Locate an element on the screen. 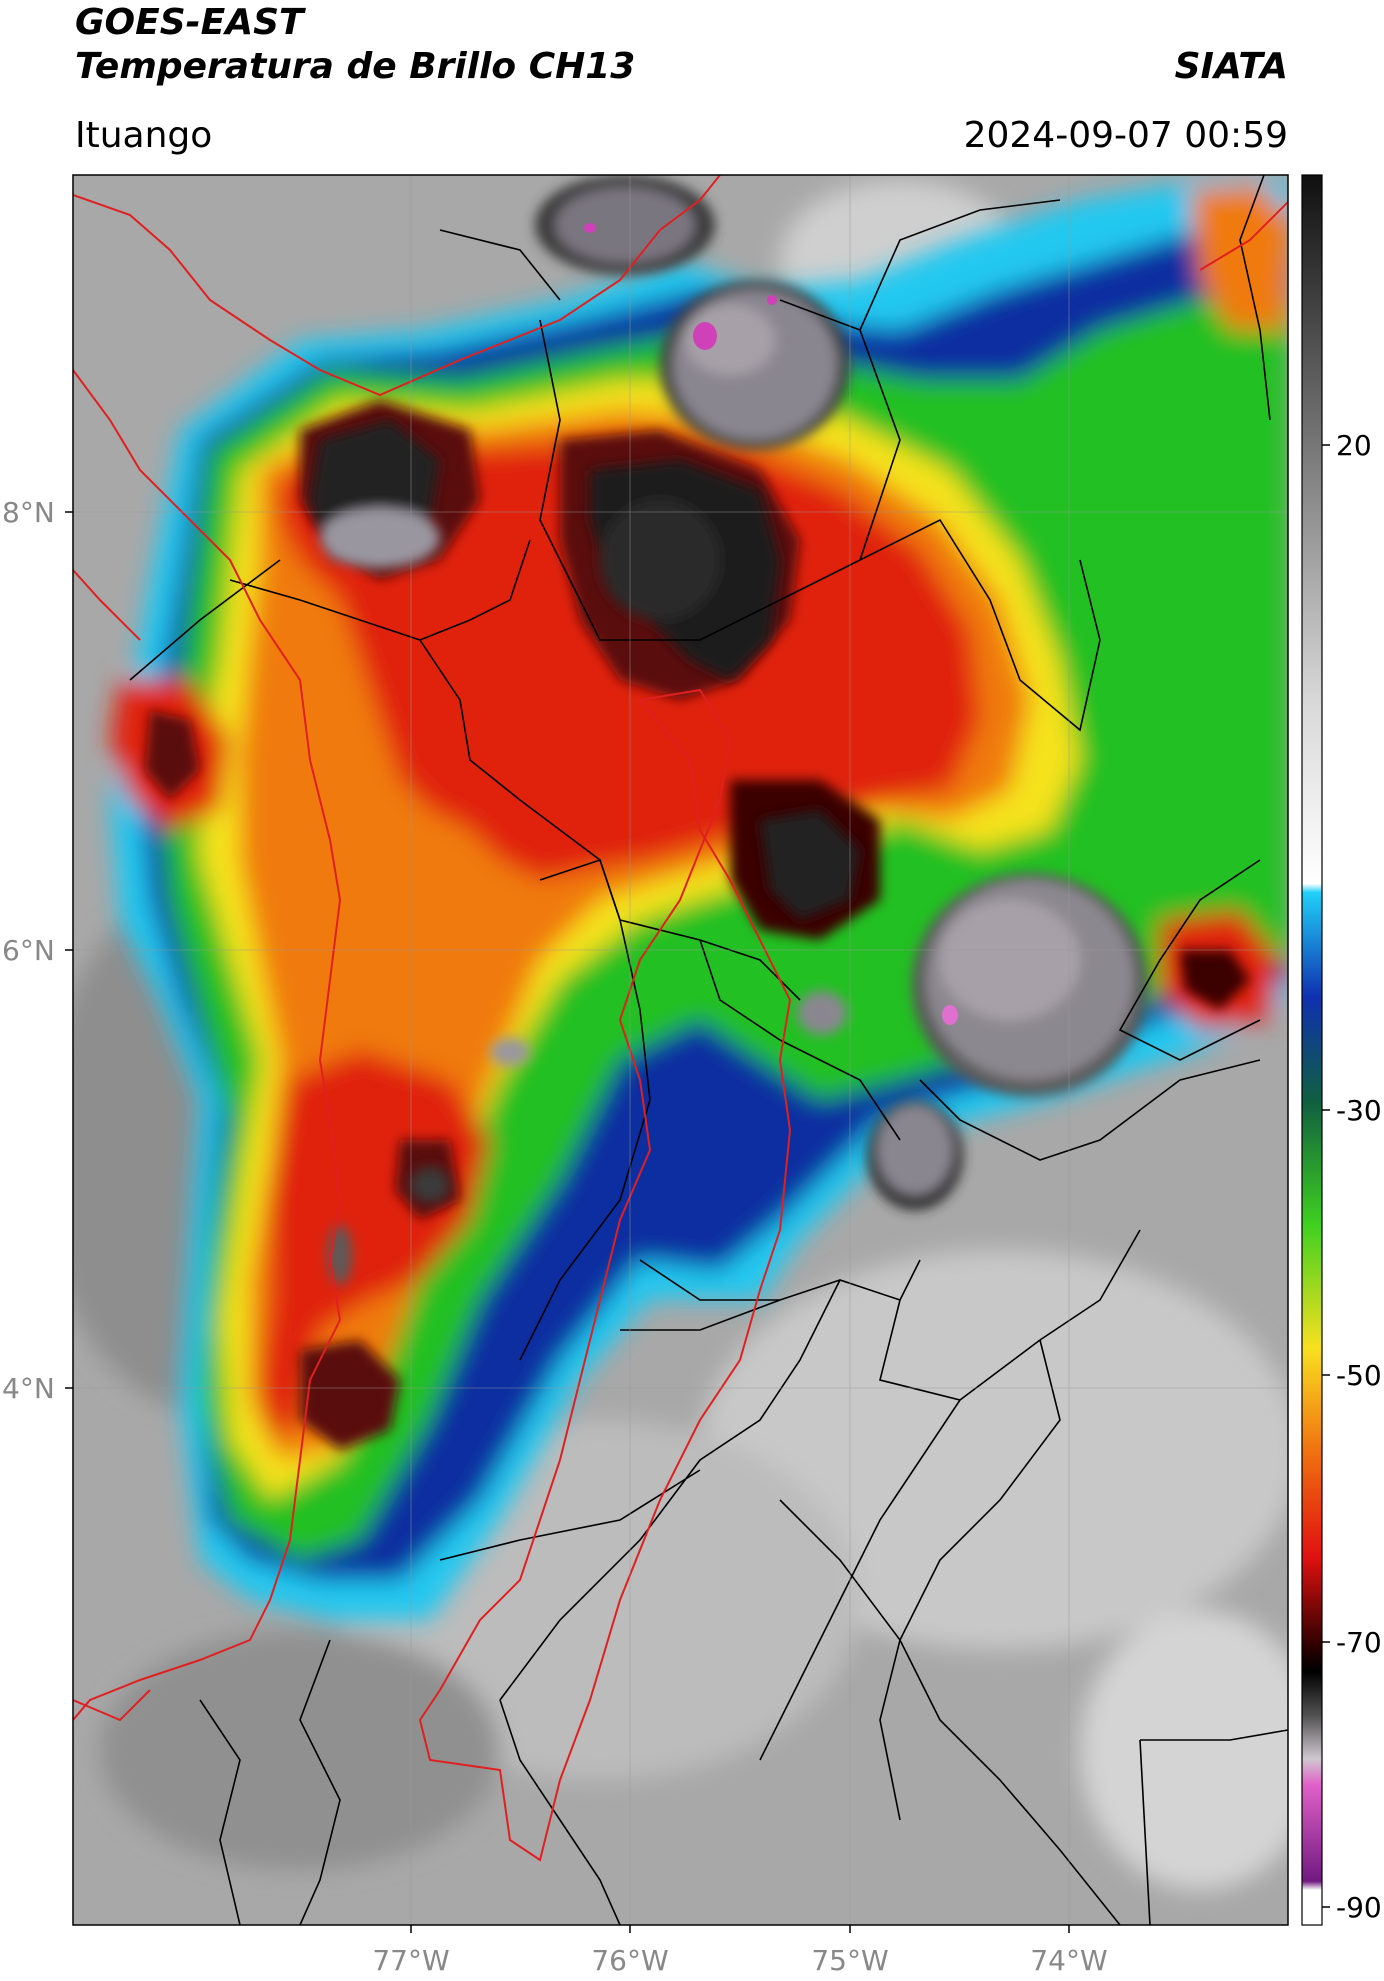 This screenshot has width=1384, height=1981. product-title: Temperatura de Brillo CH13 is located at coordinates (355, 66).